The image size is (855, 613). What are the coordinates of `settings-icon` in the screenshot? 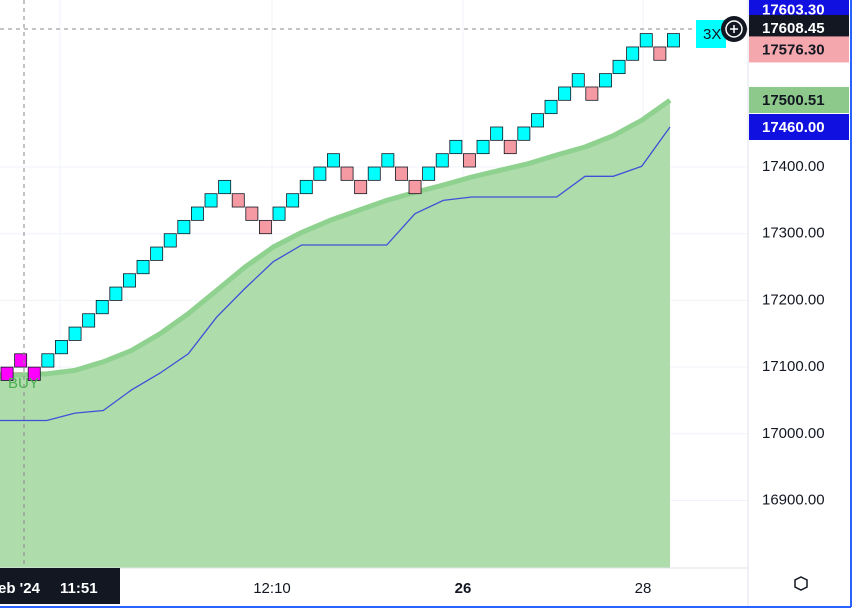 It's located at (801, 583).